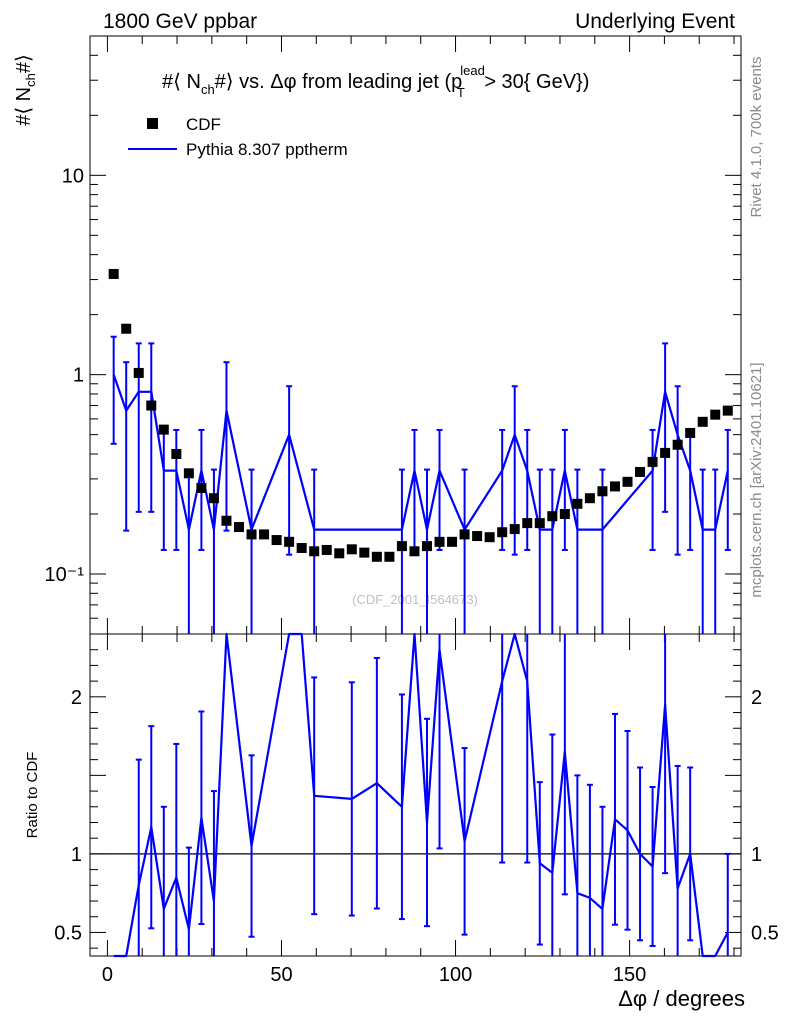 This screenshot has height=1024, width=786. What do you see at coordinates (756, 137) in the screenshot?
I see `rivet-label: Rivet 4.1.0, 700k events` at bounding box center [756, 137].